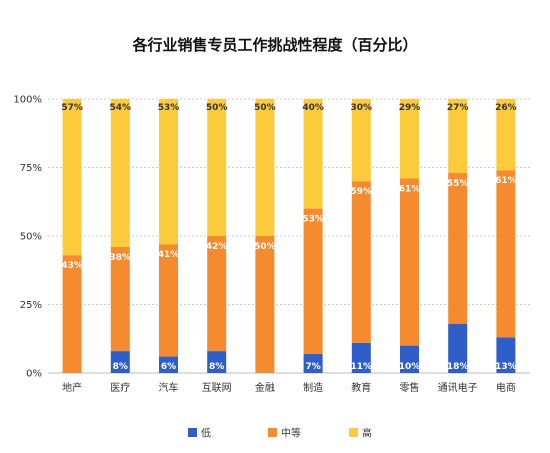 The image size is (550, 453). Describe the element at coordinates (34, 374) in the screenshot. I see `y-tick-label: 0%` at that location.